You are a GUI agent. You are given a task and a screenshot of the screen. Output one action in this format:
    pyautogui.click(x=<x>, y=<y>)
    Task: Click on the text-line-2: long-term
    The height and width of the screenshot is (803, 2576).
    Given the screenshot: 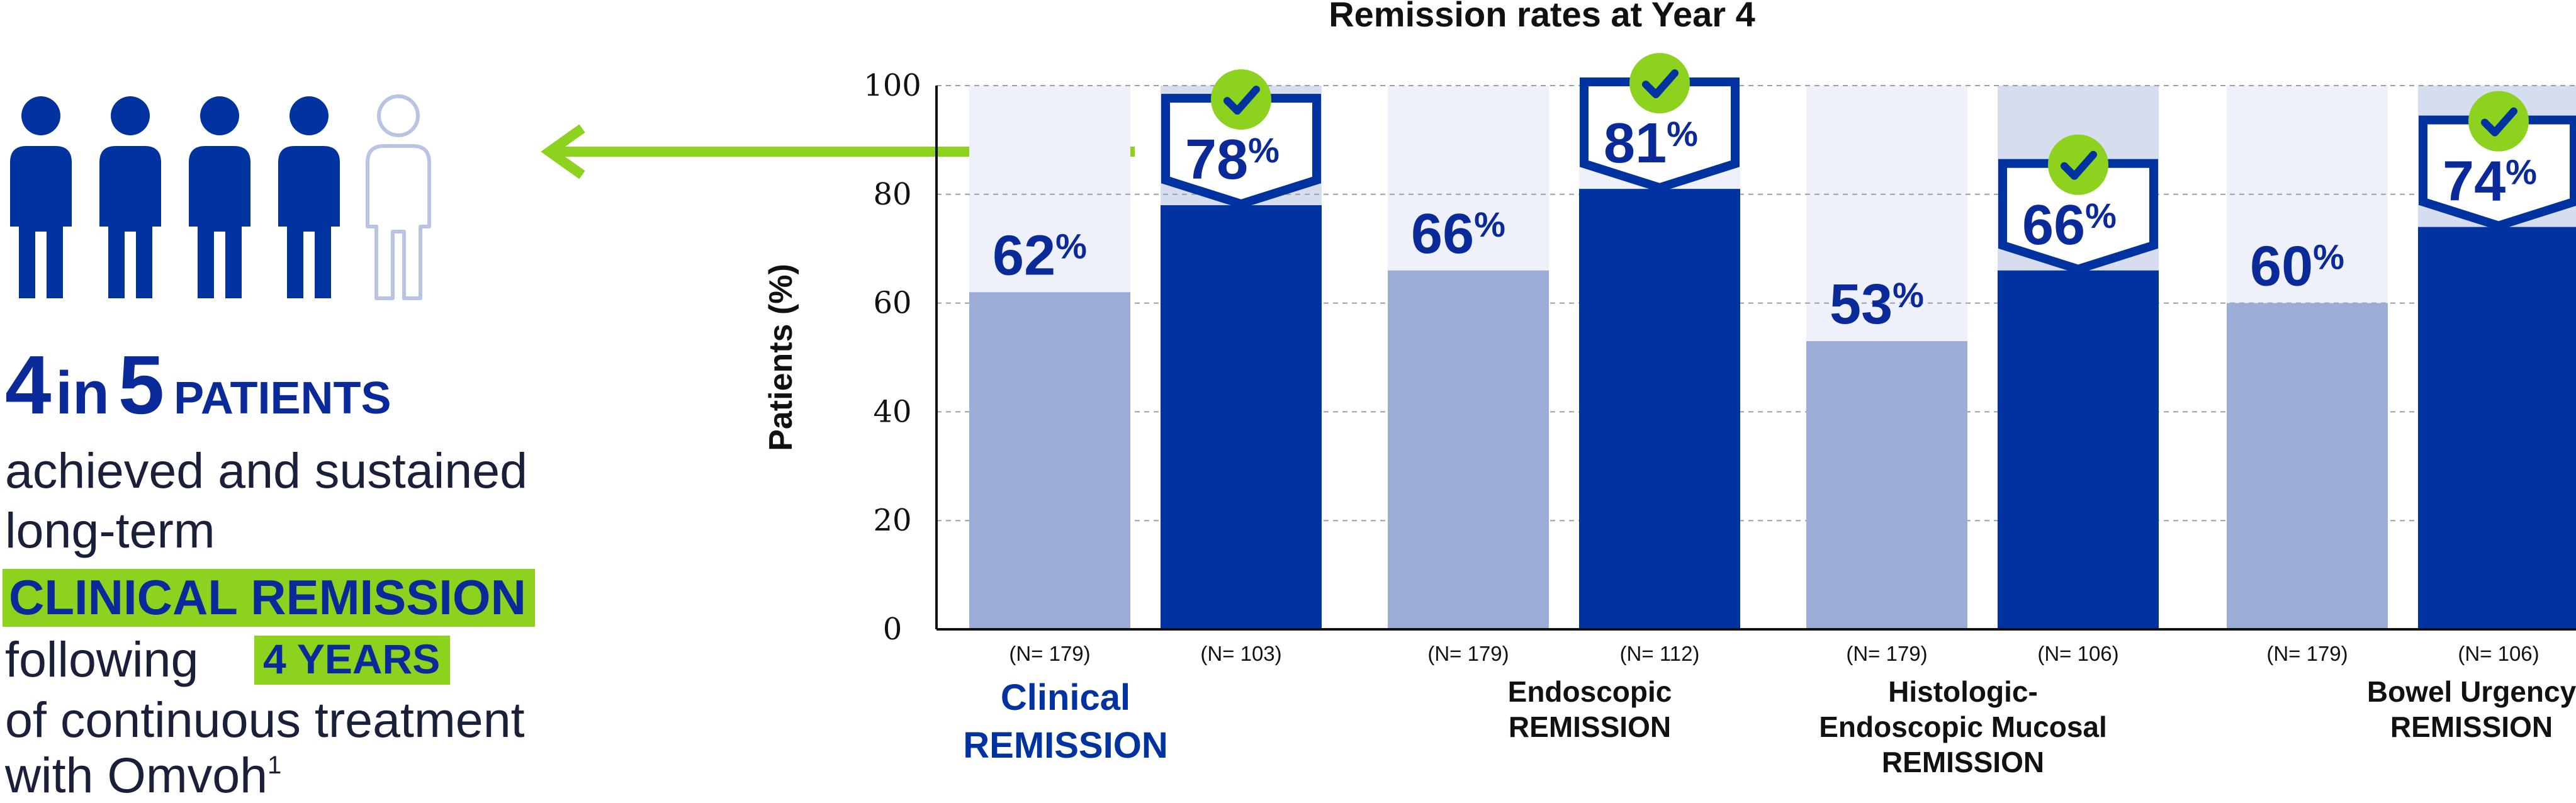 What is the action you would take?
    pyautogui.click(x=110, y=530)
    